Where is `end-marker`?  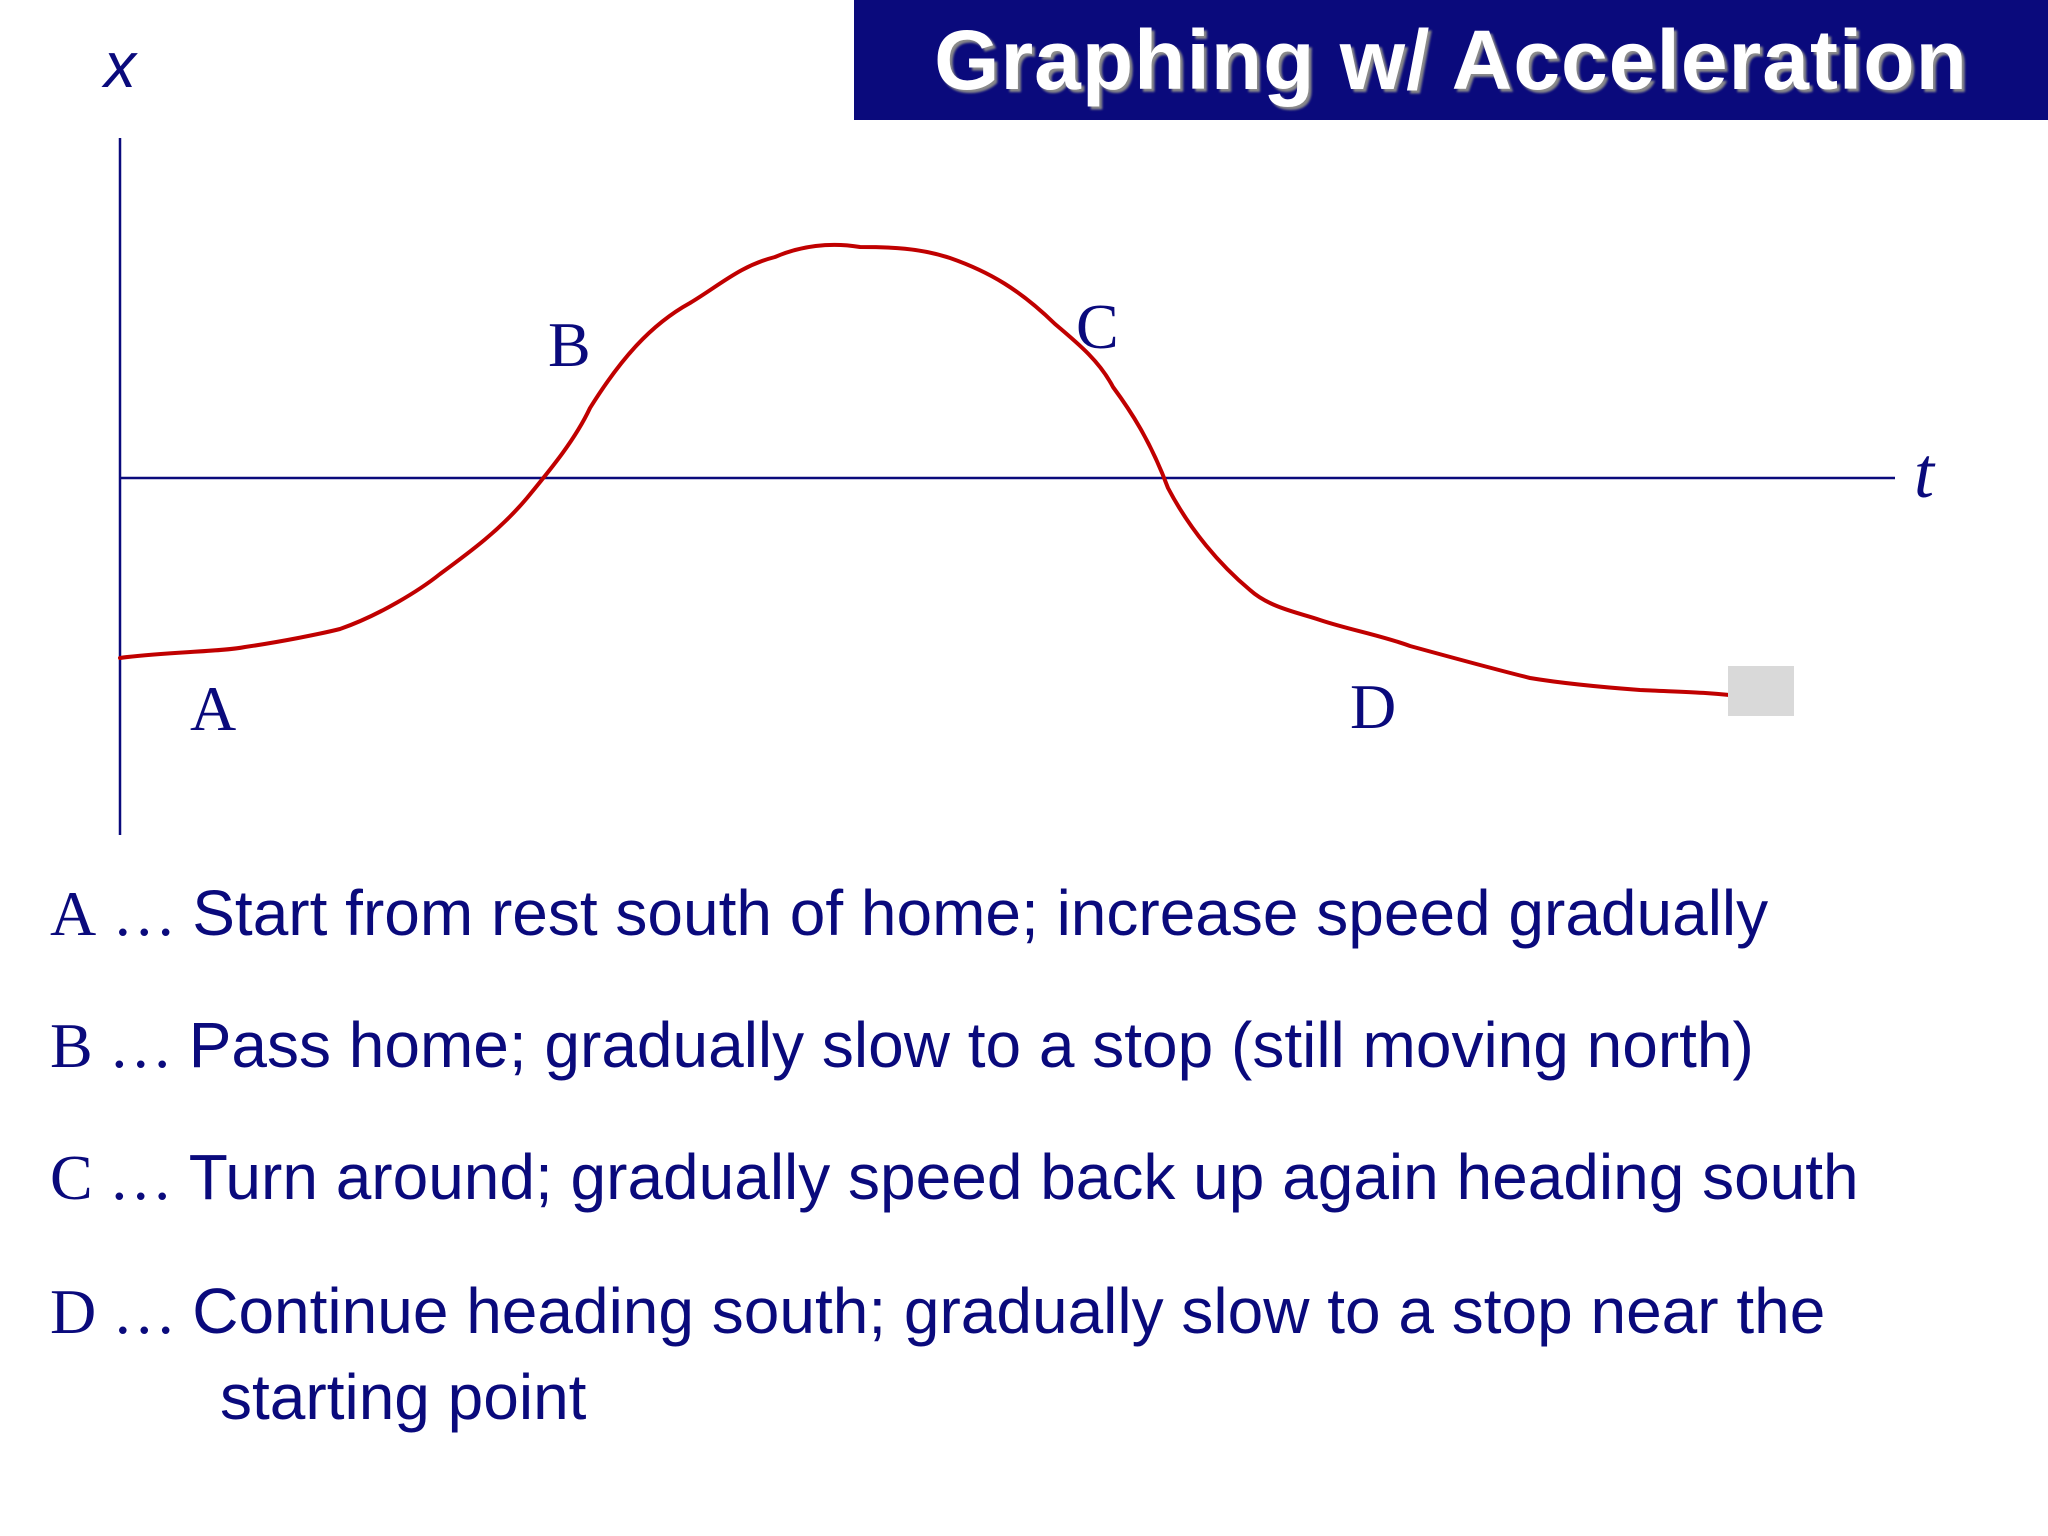 end-marker is located at coordinates (1761, 691).